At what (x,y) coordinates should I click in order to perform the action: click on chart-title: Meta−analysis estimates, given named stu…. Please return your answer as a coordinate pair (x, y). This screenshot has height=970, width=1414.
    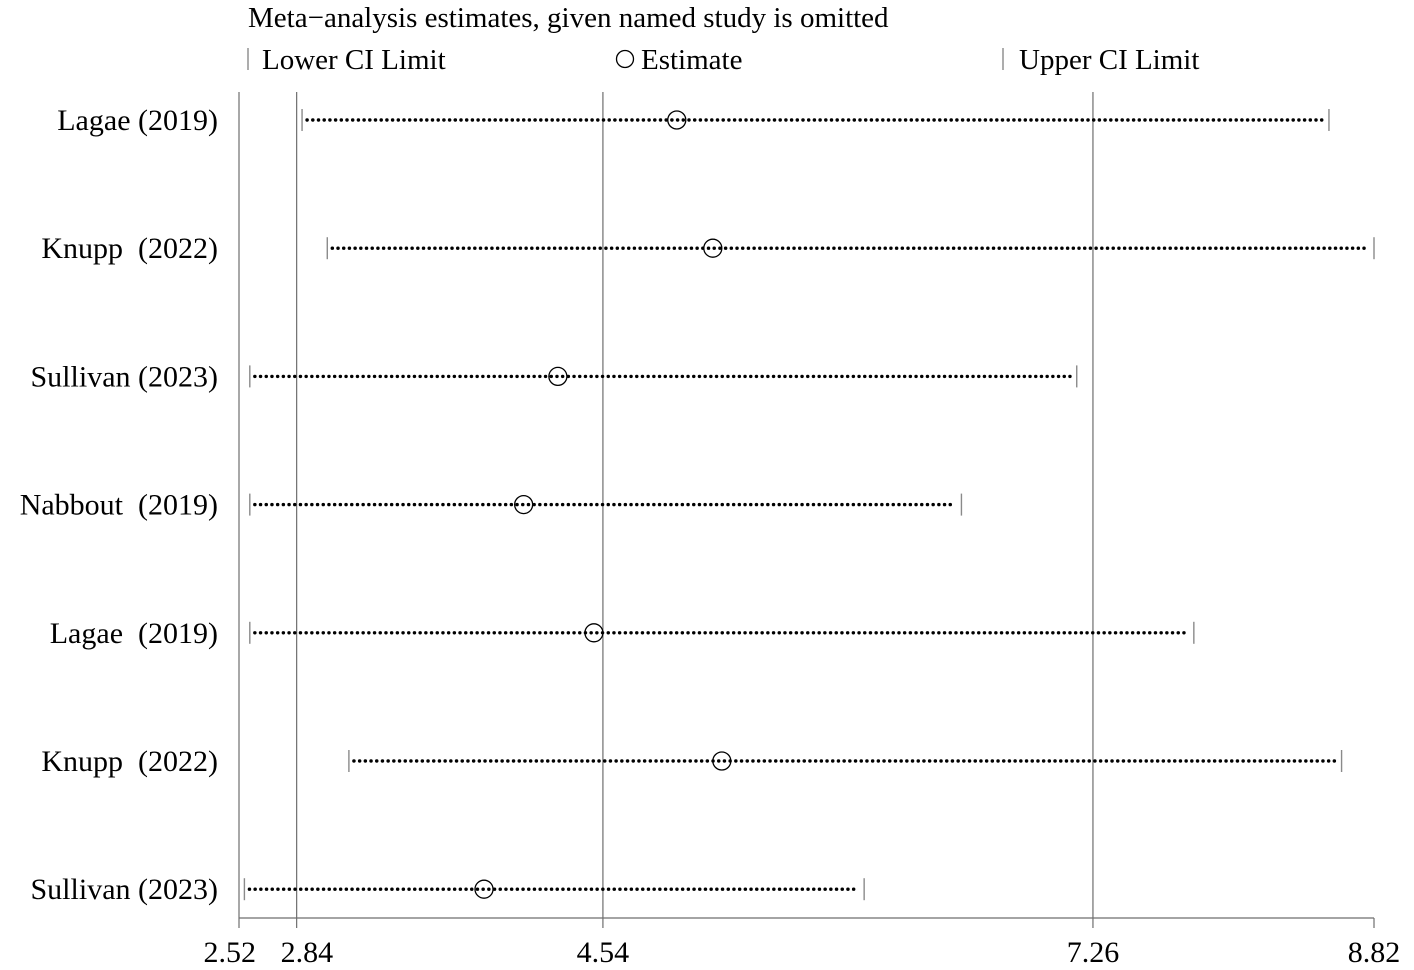
    Looking at the image, I should click on (568, 18).